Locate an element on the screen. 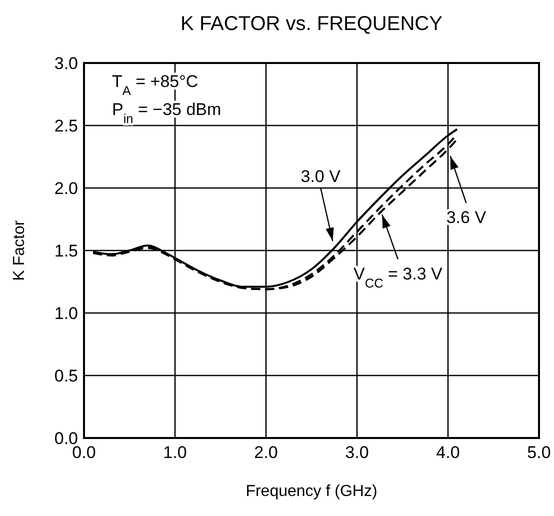 Image resolution: width=554 pixels, height=516 pixels. y-tick-label: 2.5 is located at coordinates (66, 126).